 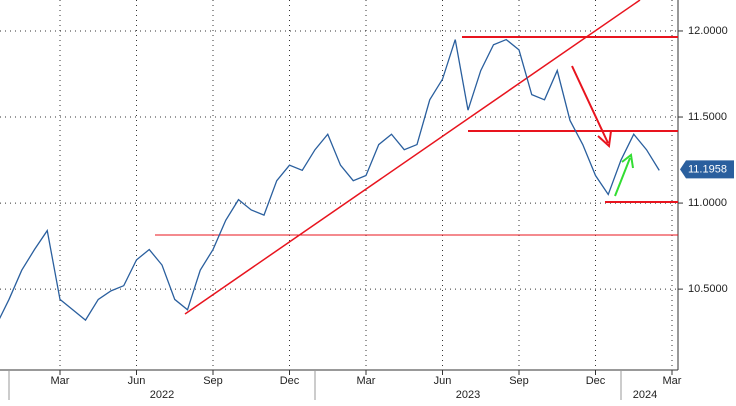 What do you see at coordinates (624, 175) in the screenshot?
I see `arrow-up` at bounding box center [624, 175].